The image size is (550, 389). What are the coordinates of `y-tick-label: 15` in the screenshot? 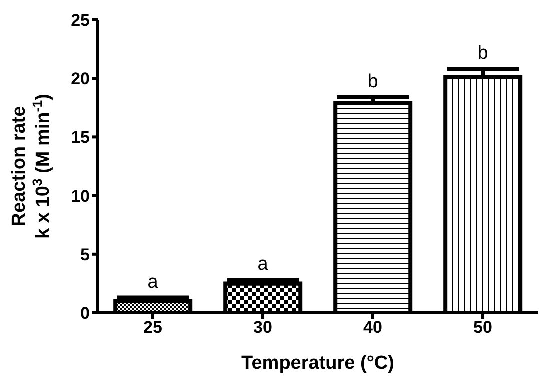 It's located at (80, 138).